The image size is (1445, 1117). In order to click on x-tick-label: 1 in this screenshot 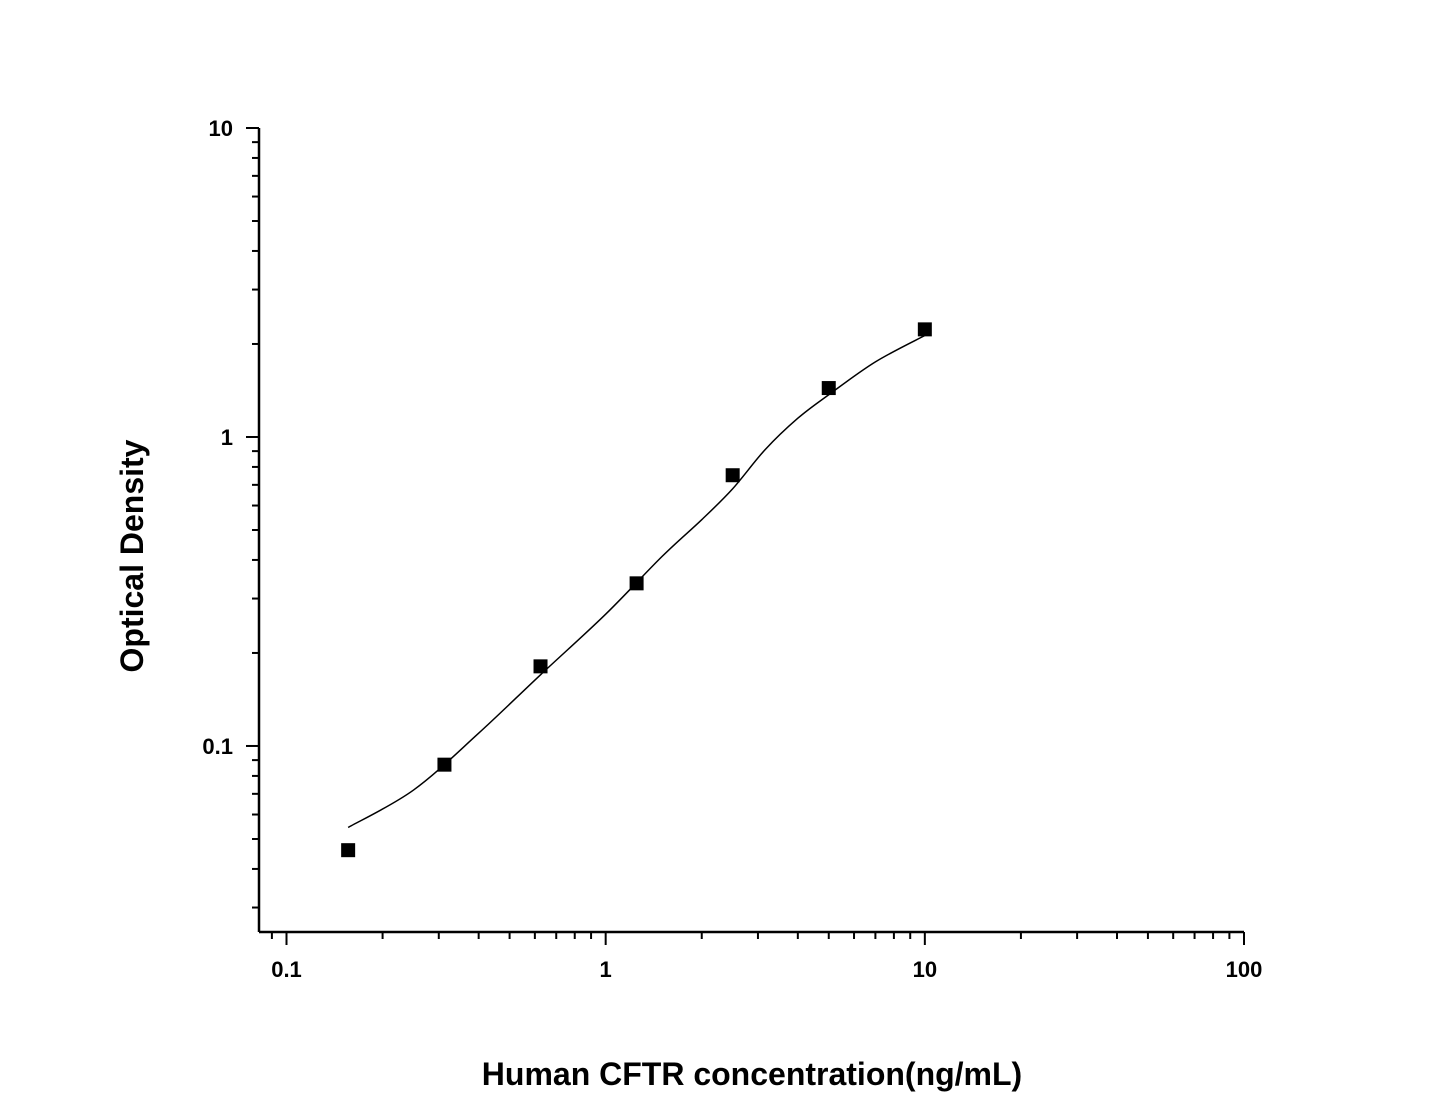, I will do `click(606, 969)`.